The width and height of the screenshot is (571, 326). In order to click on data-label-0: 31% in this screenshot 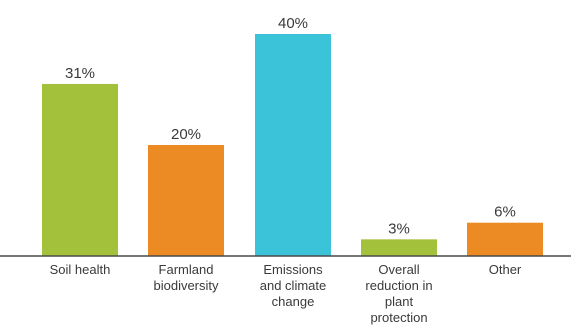, I will do `click(80, 73)`.